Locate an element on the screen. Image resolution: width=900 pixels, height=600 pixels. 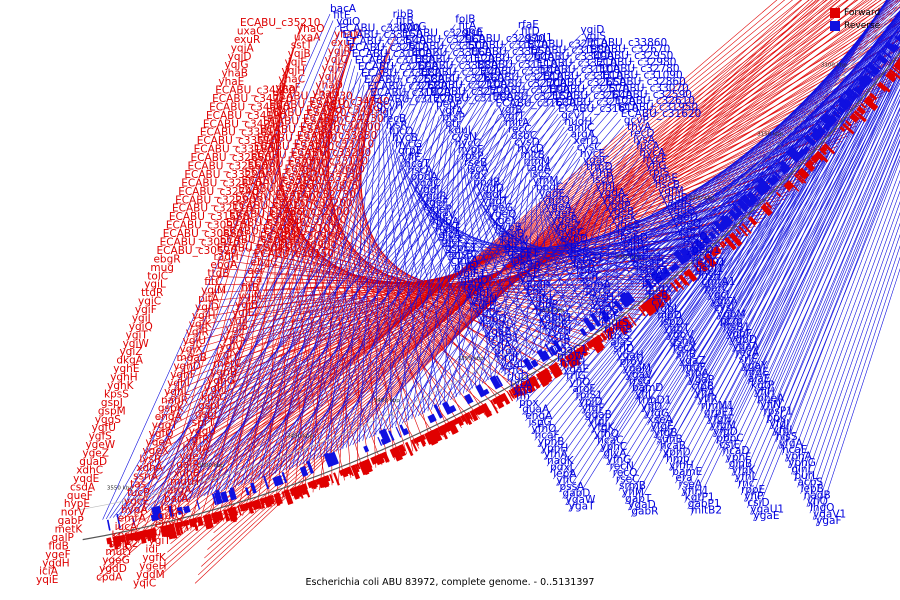
forward-gene-label: emrB is located at coordinates (169, 524).